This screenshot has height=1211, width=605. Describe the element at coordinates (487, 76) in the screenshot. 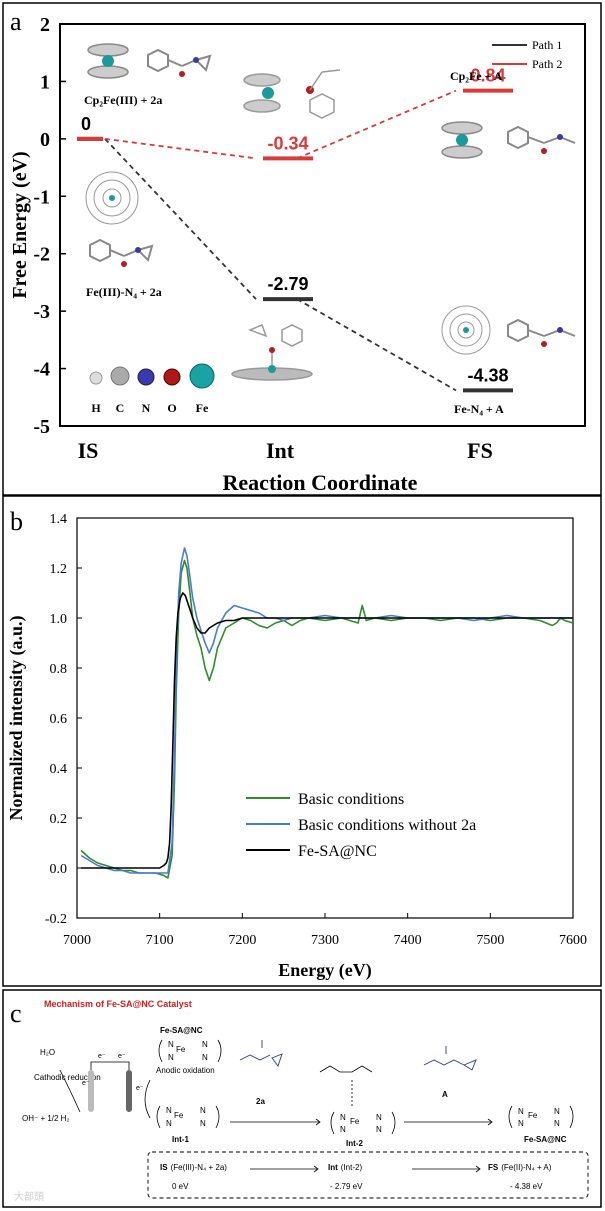

I see `plot-a-energy-label: 0.84` at that location.